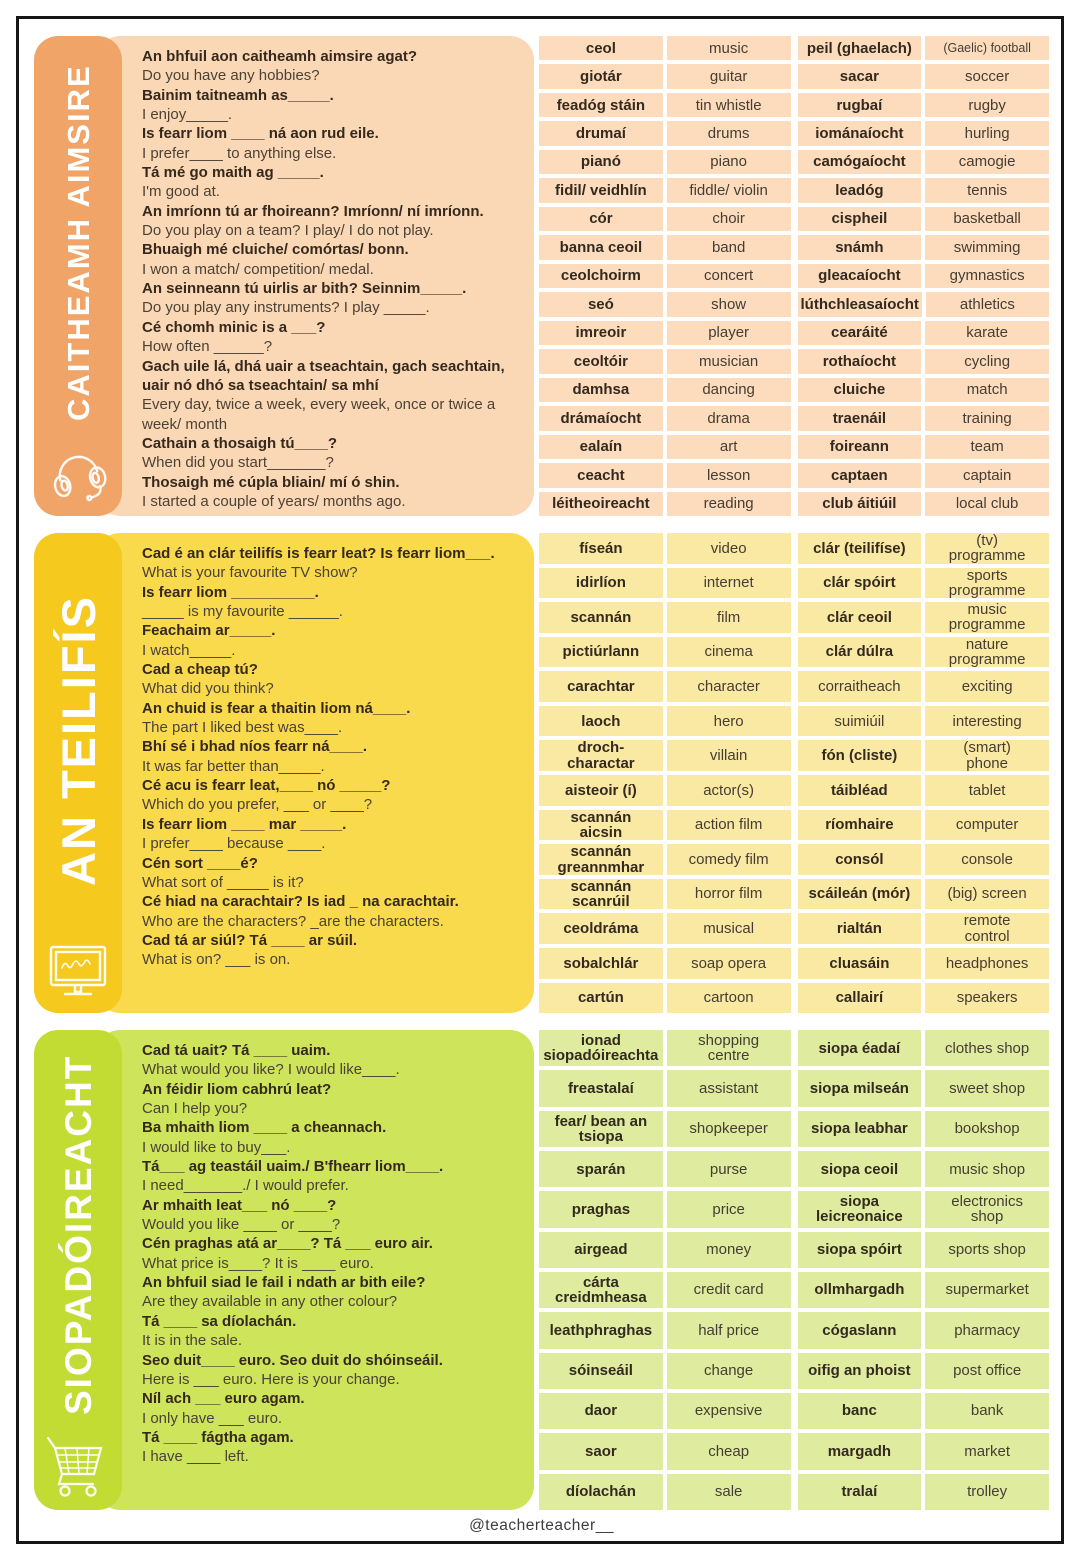 The width and height of the screenshot is (1080, 1560). What do you see at coordinates (923, 48) in the screenshot?
I see `vocab-row: peil (ghaelach) (Gaelic) football` at bounding box center [923, 48].